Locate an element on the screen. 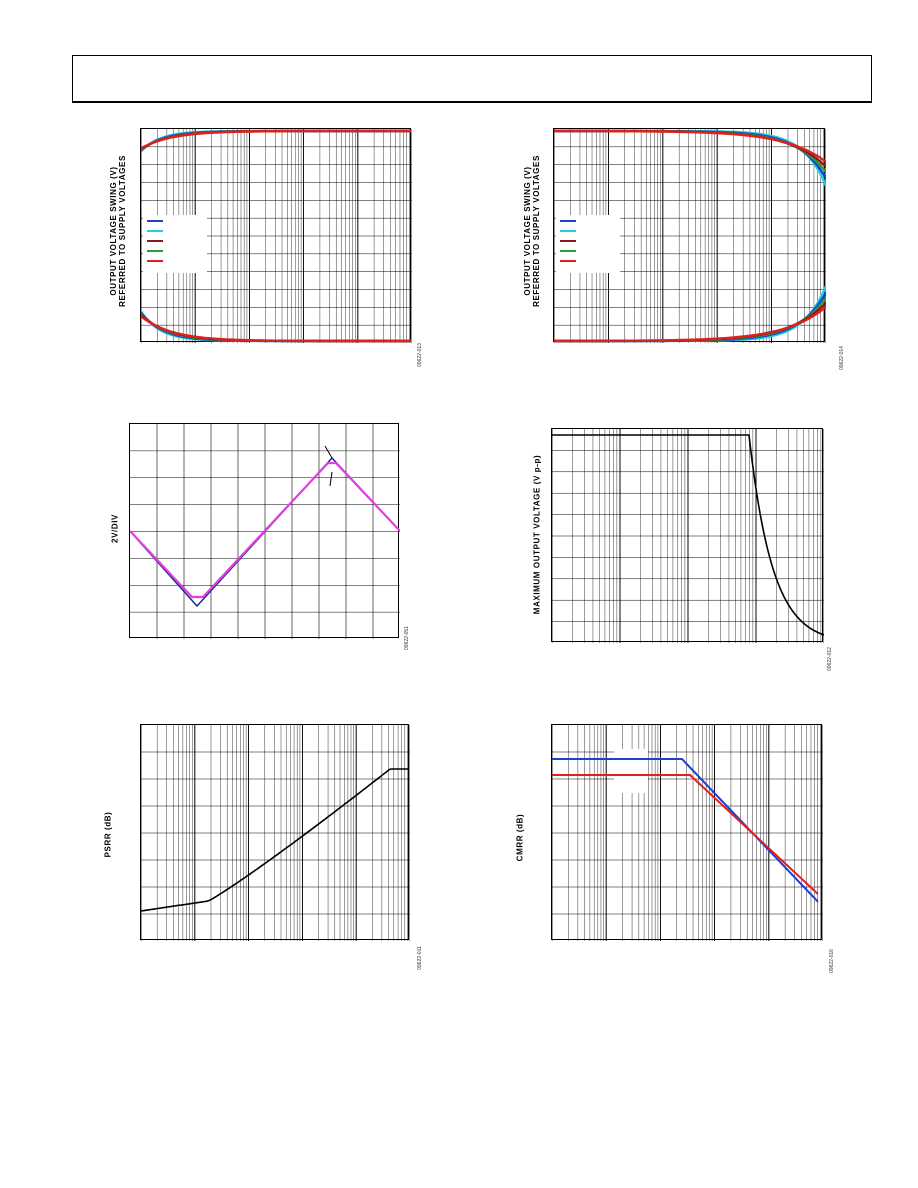 The image size is (918, 1188). figure-id: 09622-016 is located at coordinates (831, 961).